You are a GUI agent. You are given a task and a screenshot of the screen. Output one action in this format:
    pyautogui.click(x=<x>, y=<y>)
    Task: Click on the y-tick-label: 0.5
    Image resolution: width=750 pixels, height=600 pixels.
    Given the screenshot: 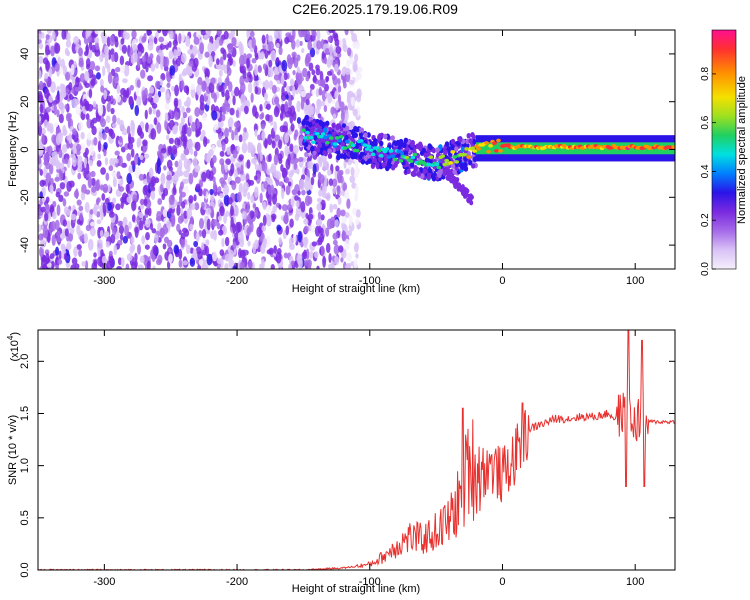 What is the action you would take?
    pyautogui.click(x=25, y=517)
    